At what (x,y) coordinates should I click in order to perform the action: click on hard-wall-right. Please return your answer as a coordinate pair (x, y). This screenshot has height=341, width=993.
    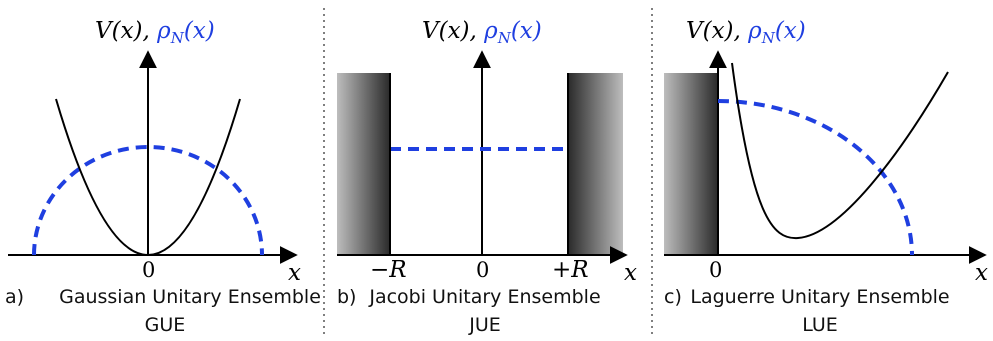
    Looking at the image, I should click on (595, 164).